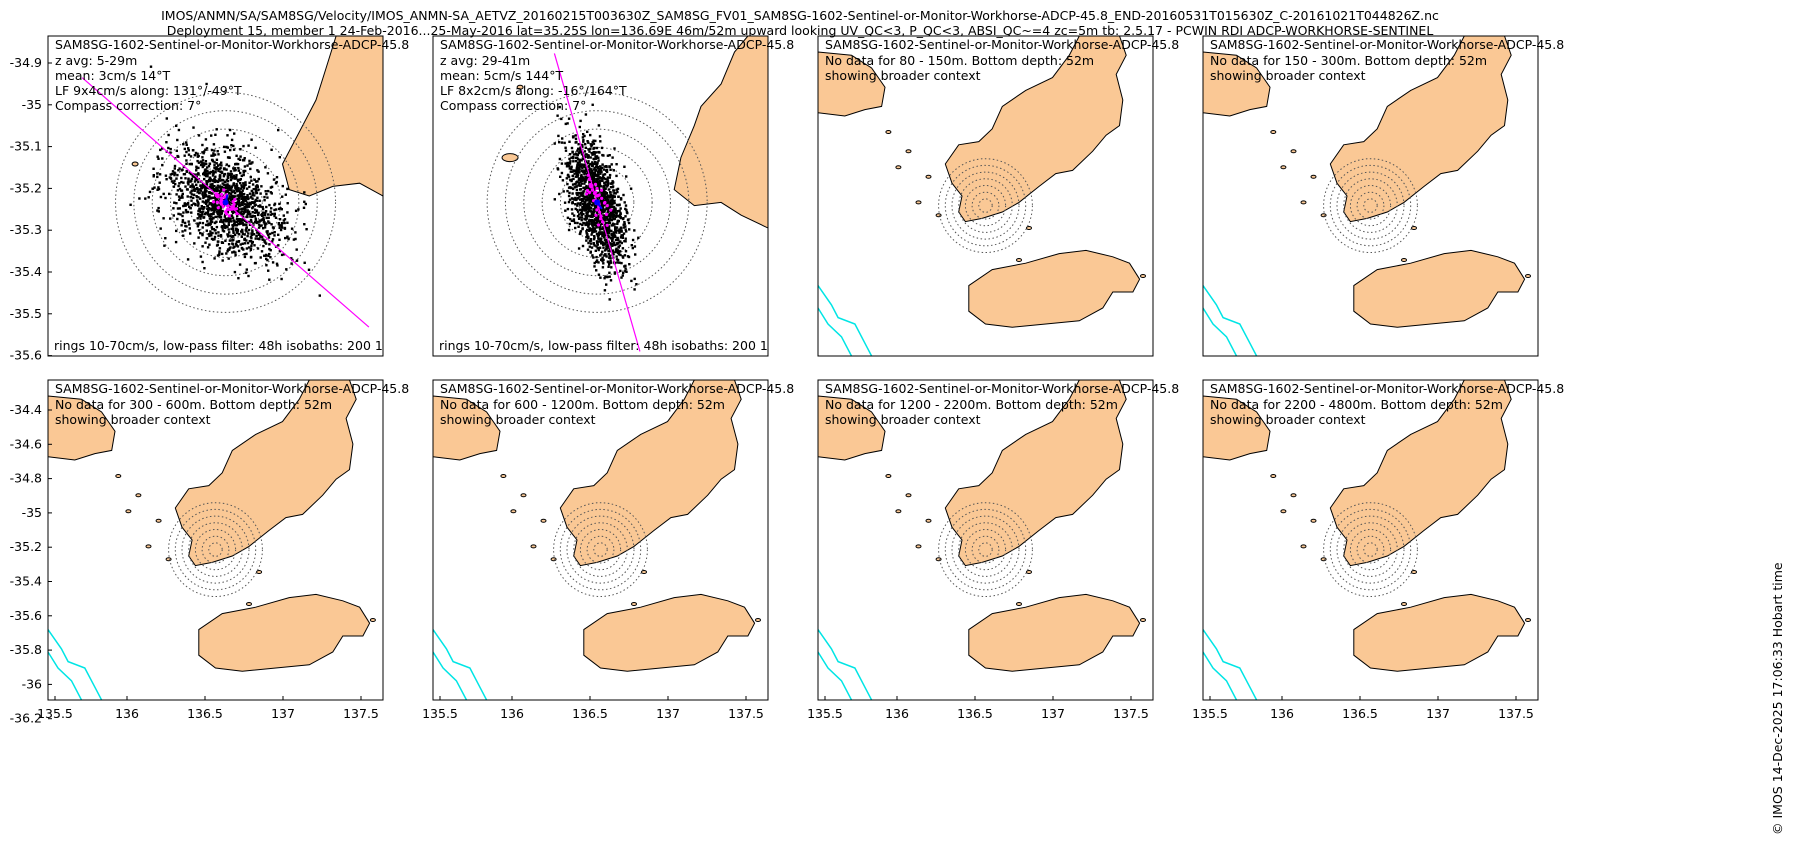 The image size is (1800, 850). I want to click on y-tick-label: -34.8, so click(26, 478).